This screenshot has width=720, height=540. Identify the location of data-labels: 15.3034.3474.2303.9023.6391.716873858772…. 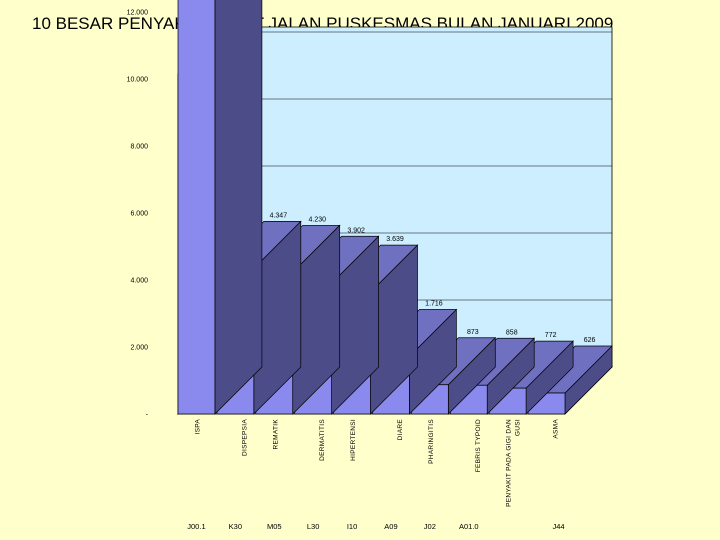
(433, 278).